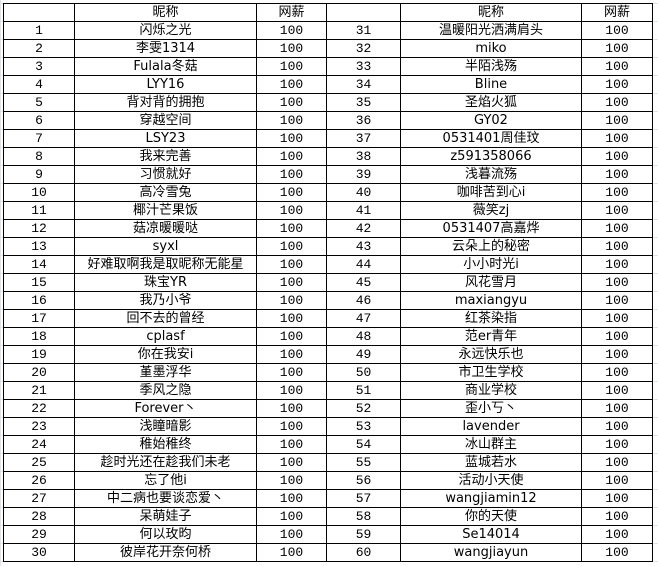  What do you see at coordinates (363, 372) in the screenshot?
I see `row-number-cell: 50` at bounding box center [363, 372].